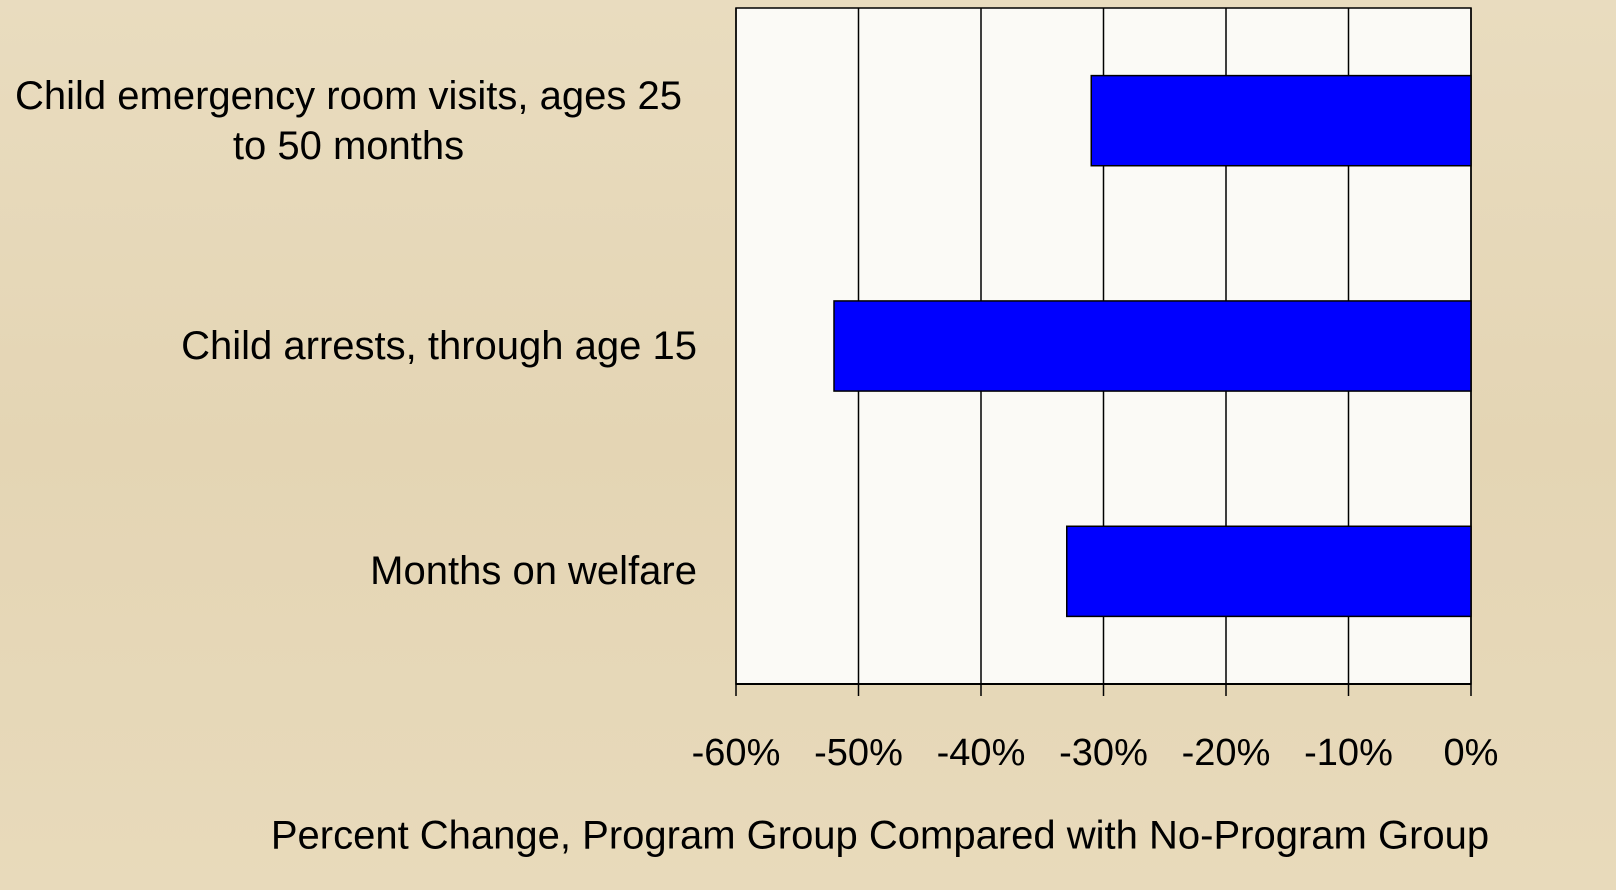 This screenshot has height=890, width=1616. What do you see at coordinates (1226, 753) in the screenshot?
I see `x-tick-label: -20%` at bounding box center [1226, 753].